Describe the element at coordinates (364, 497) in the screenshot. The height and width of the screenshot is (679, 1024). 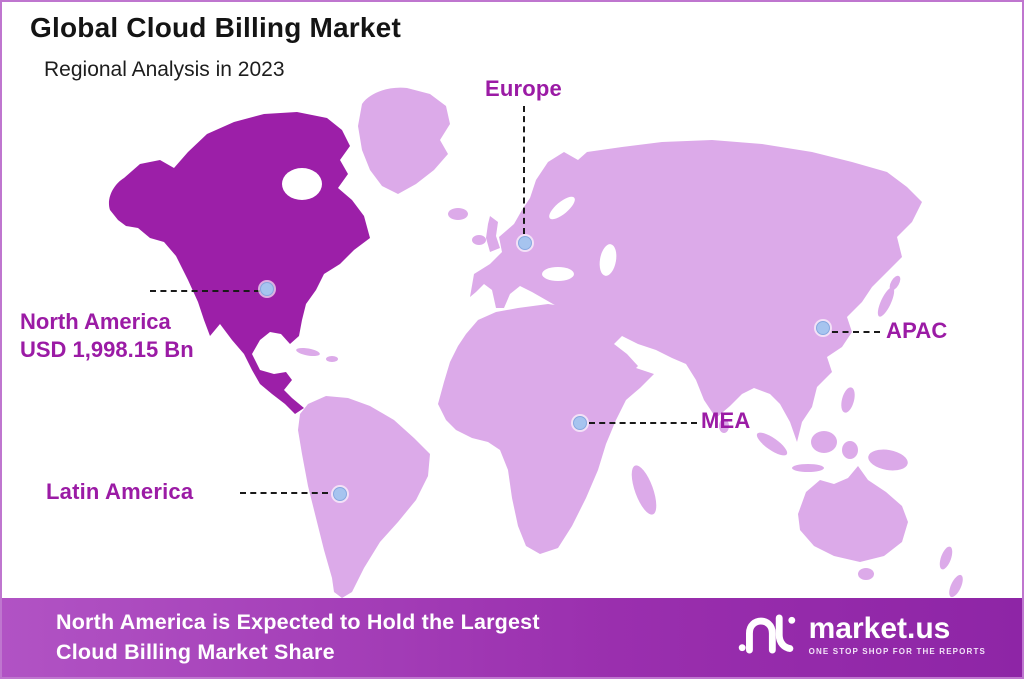
I see `map-south-america` at that location.